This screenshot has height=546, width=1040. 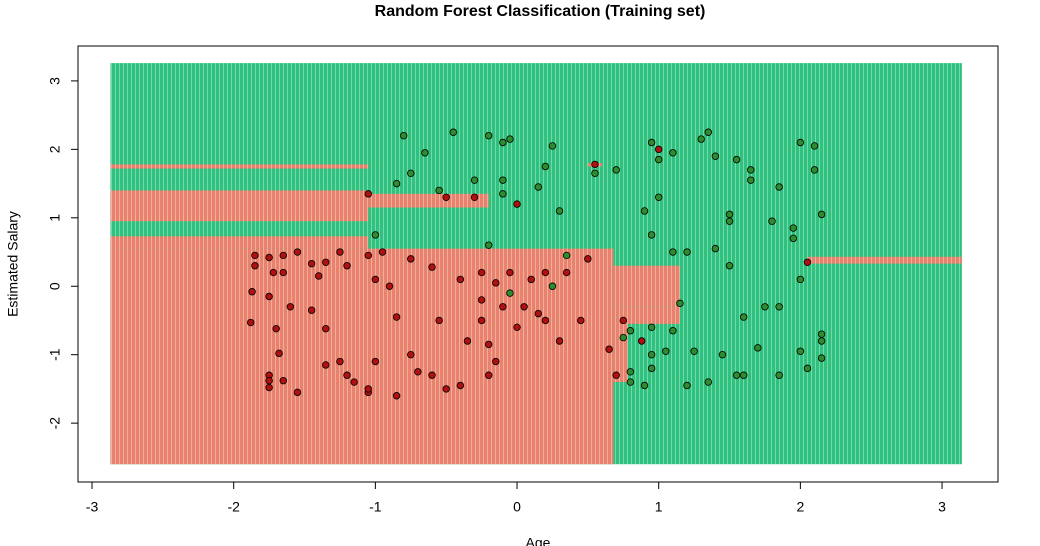 What do you see at coordinates (92, 507) in the screenshot?
I see `x-tick-label: -3` at bounding box center [92, 507].